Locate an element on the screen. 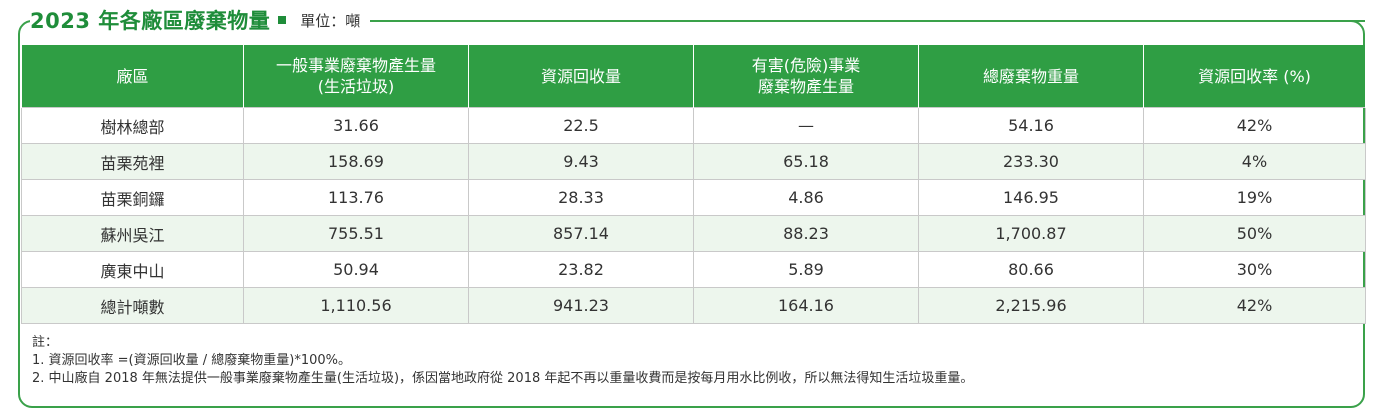  table-cell: 113.76 is located at coordinates (356, 197).